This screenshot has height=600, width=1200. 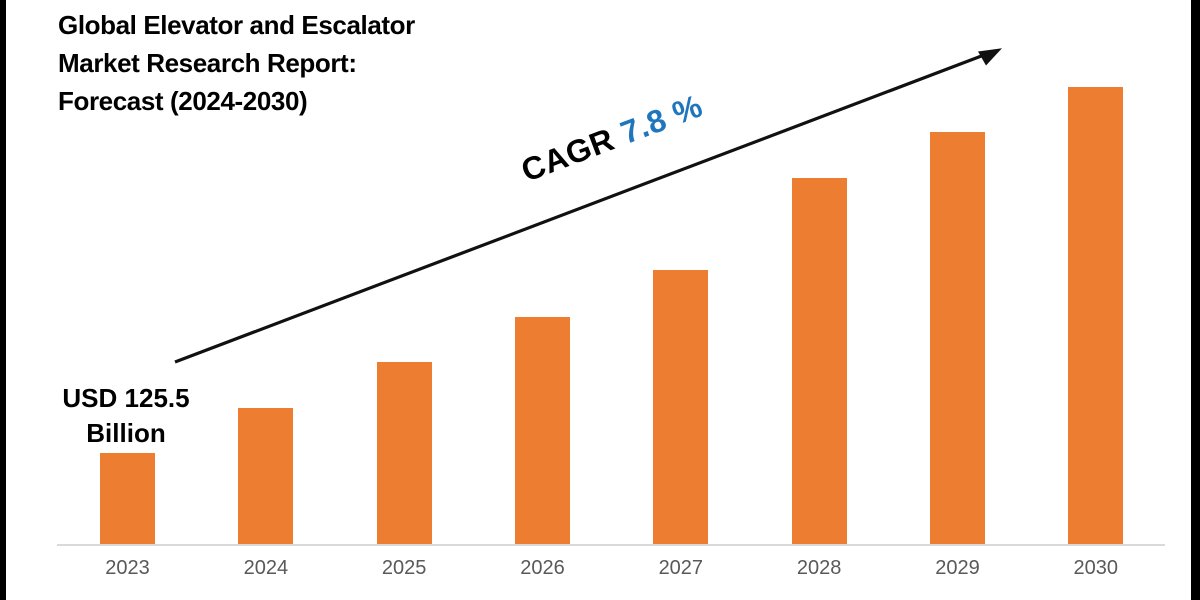 I want to click on right-black-border, so click(x=1195, y=300).